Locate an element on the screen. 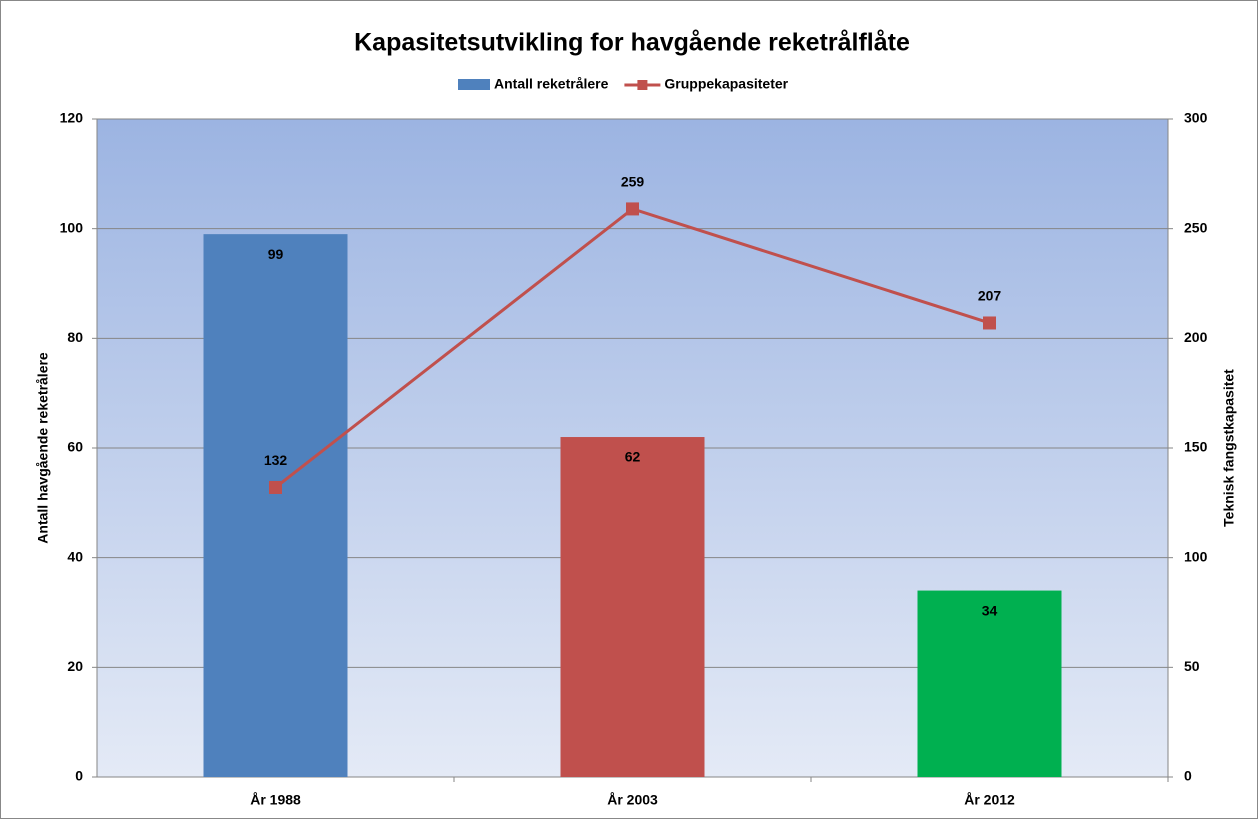  y2-tick-label: 250 is located at coordinates (1196, 227).